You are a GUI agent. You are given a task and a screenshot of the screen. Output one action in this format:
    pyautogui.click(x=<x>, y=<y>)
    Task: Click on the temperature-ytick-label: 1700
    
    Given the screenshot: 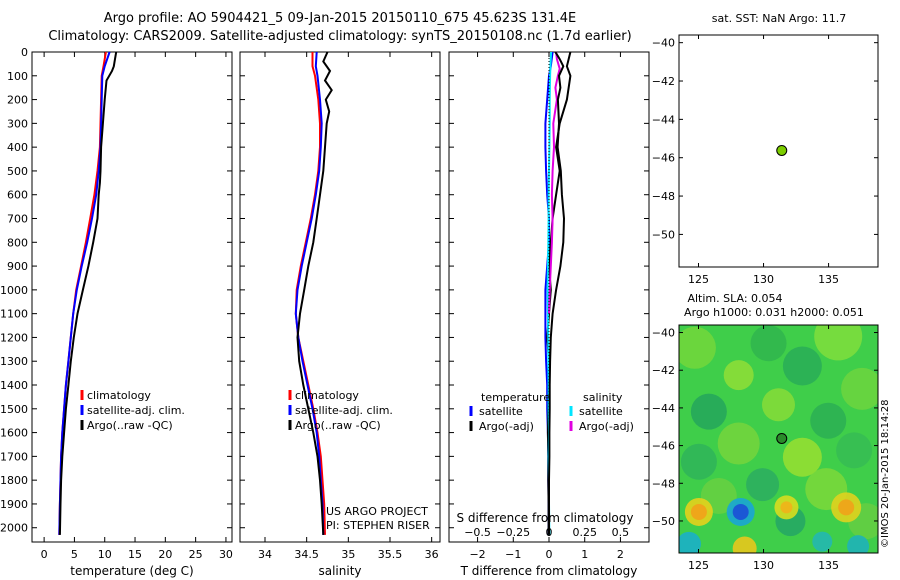 What is the action you would take?
    pyautogui.click(x=14, y=456)
    